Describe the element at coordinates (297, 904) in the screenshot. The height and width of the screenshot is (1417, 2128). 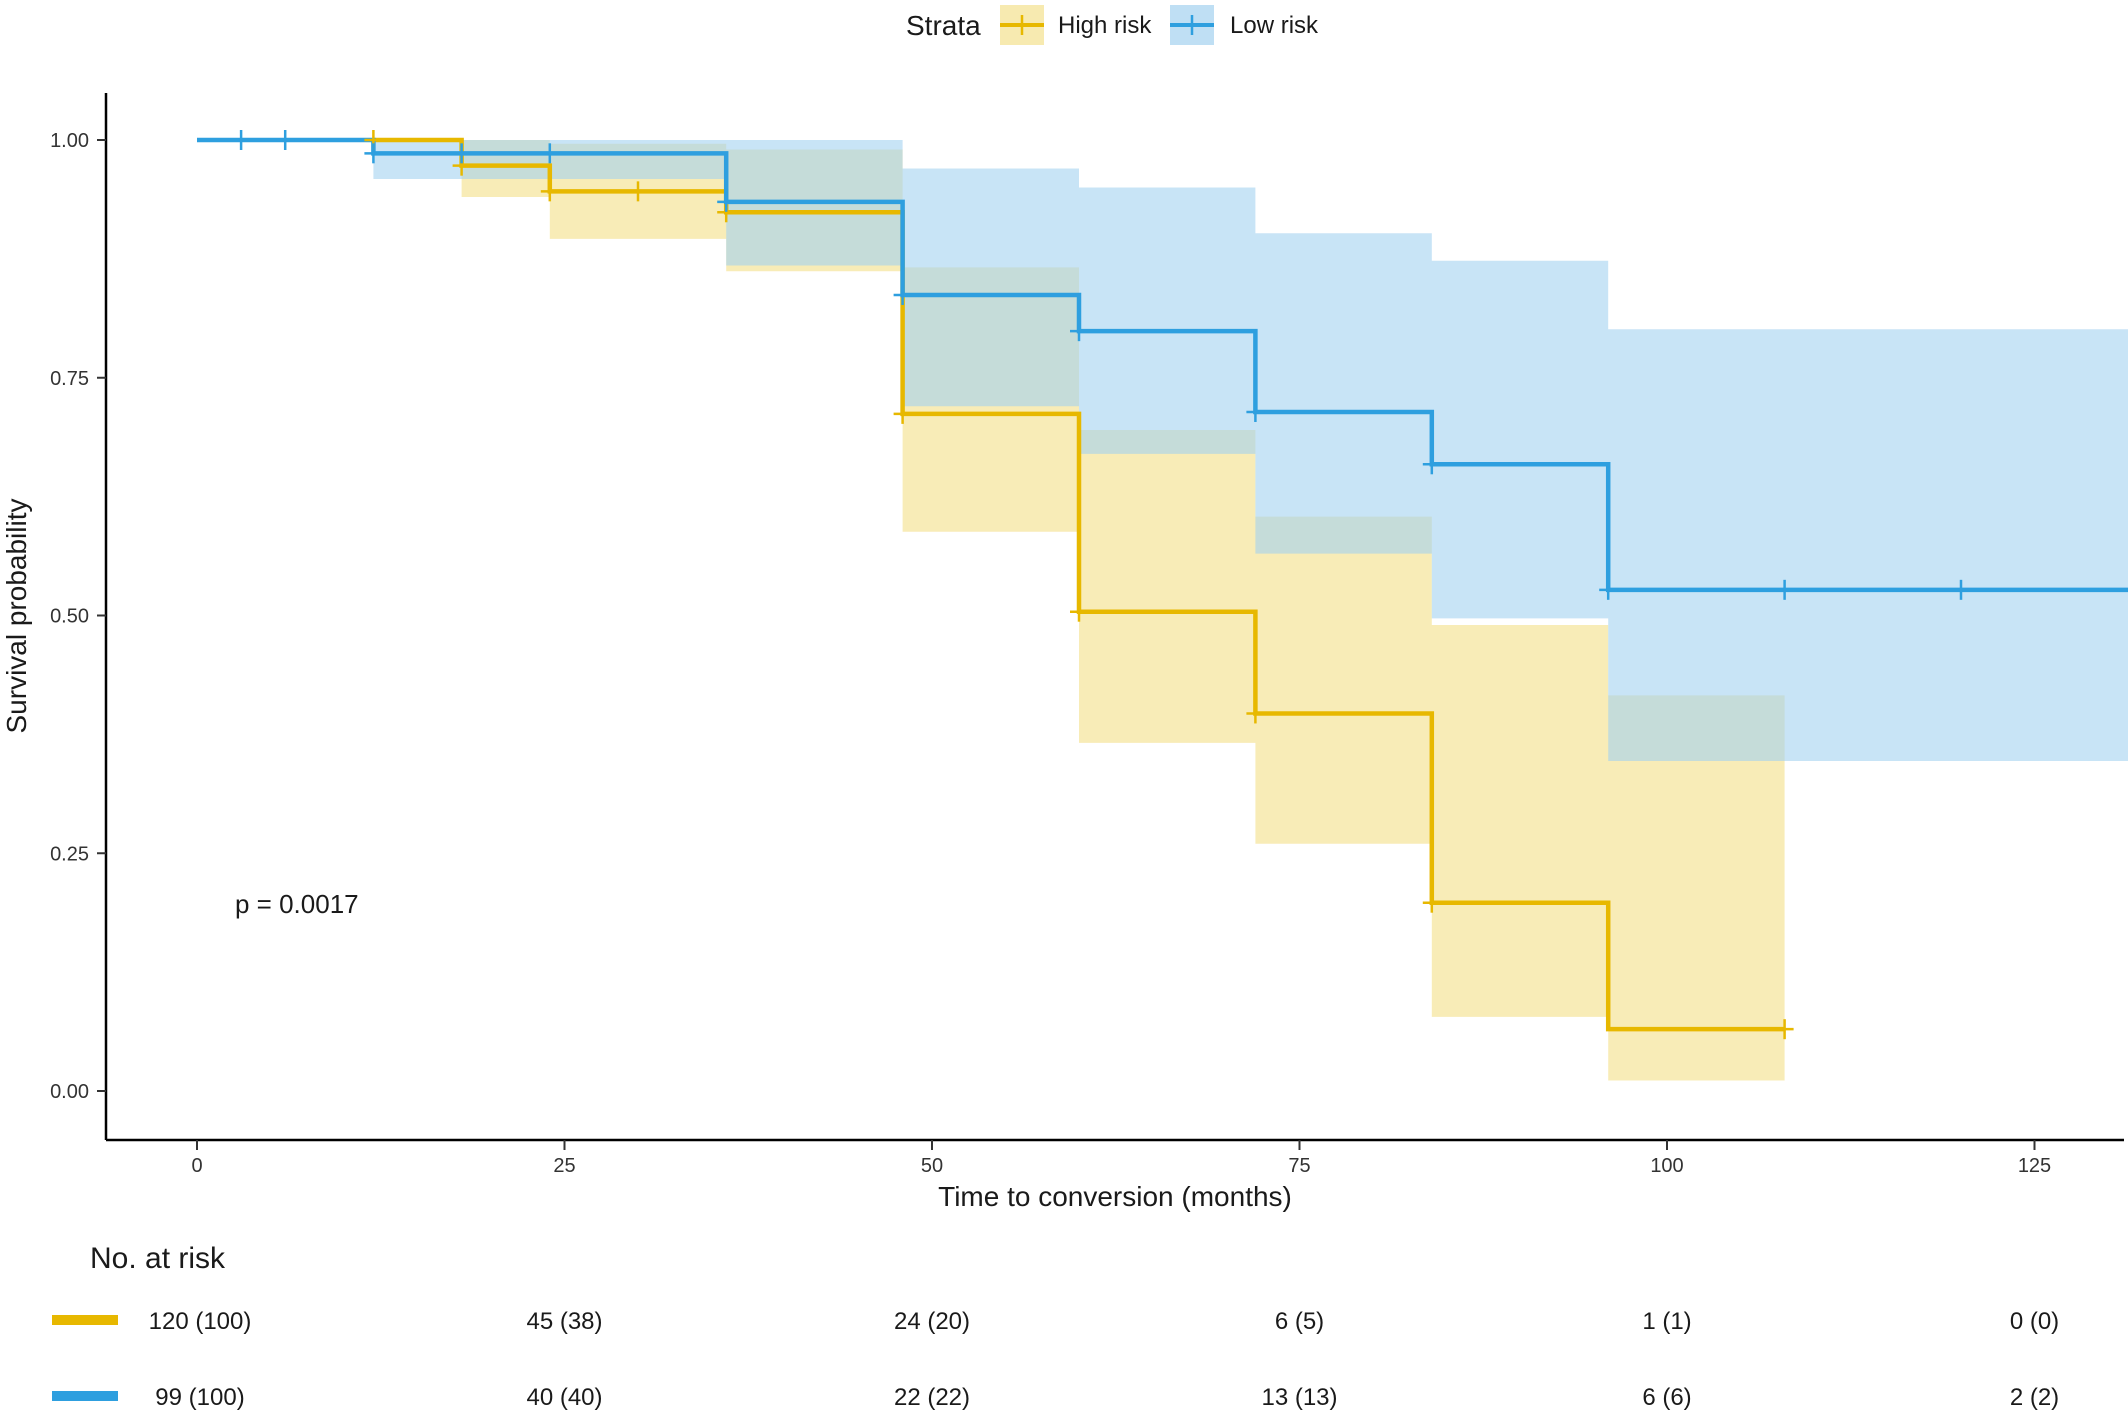
I see `p-value-annotation: p = 0.0017` at that location.